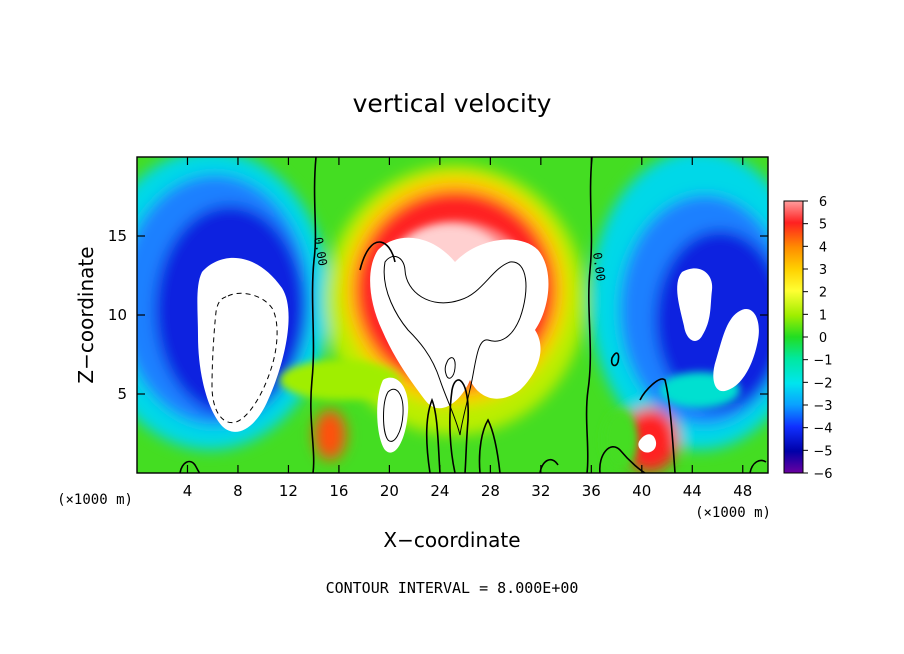 The image size is (904, 654). What do you see at coordinates (823, 202) in the screenshot?
I see `colorbar-tick-label: 6` at bounding box center [823, 202].